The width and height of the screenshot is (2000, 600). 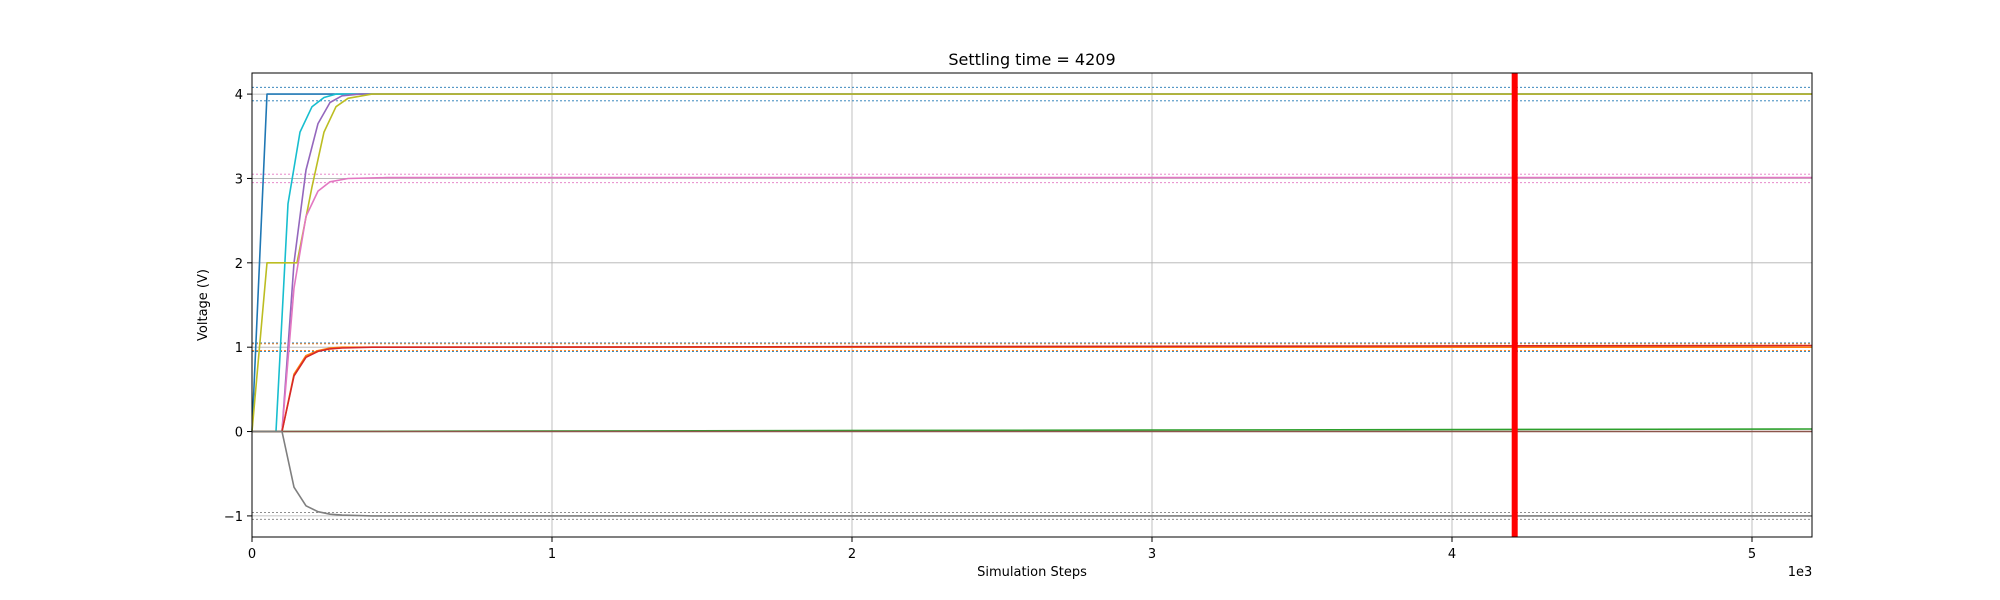 What do you see at coordinates (239, 264) in the screenshot?
I see `y-tick-label: 2` at bounding box center [239, 264].